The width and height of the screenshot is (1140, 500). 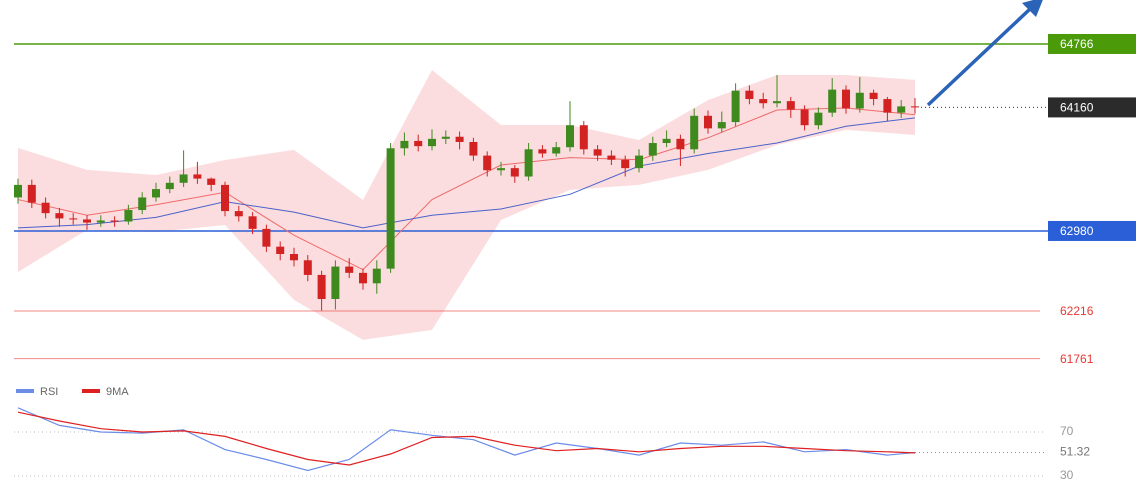 What do you see at coordinates (979, 57) in the screenshot?
I see `arrow-shaft` at bounding box center [979, 57].